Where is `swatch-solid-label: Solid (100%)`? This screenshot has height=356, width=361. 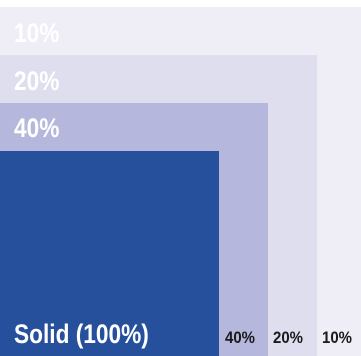
swatch-solid-label: Solid (100%) is located at coordinates (81, 334).